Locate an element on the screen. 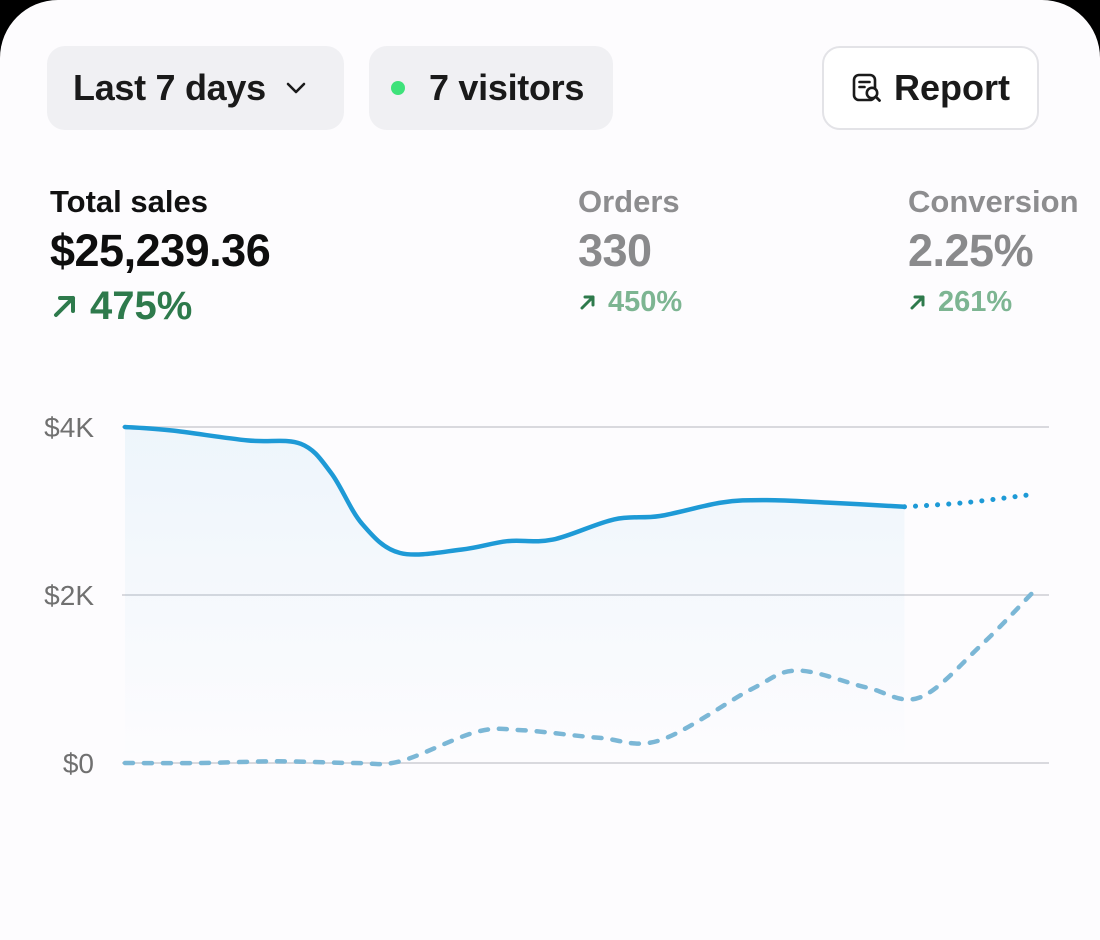 The height and width of the screenshot is (940, 1100). chevron-down-icon is located at coordinates (296, 88).